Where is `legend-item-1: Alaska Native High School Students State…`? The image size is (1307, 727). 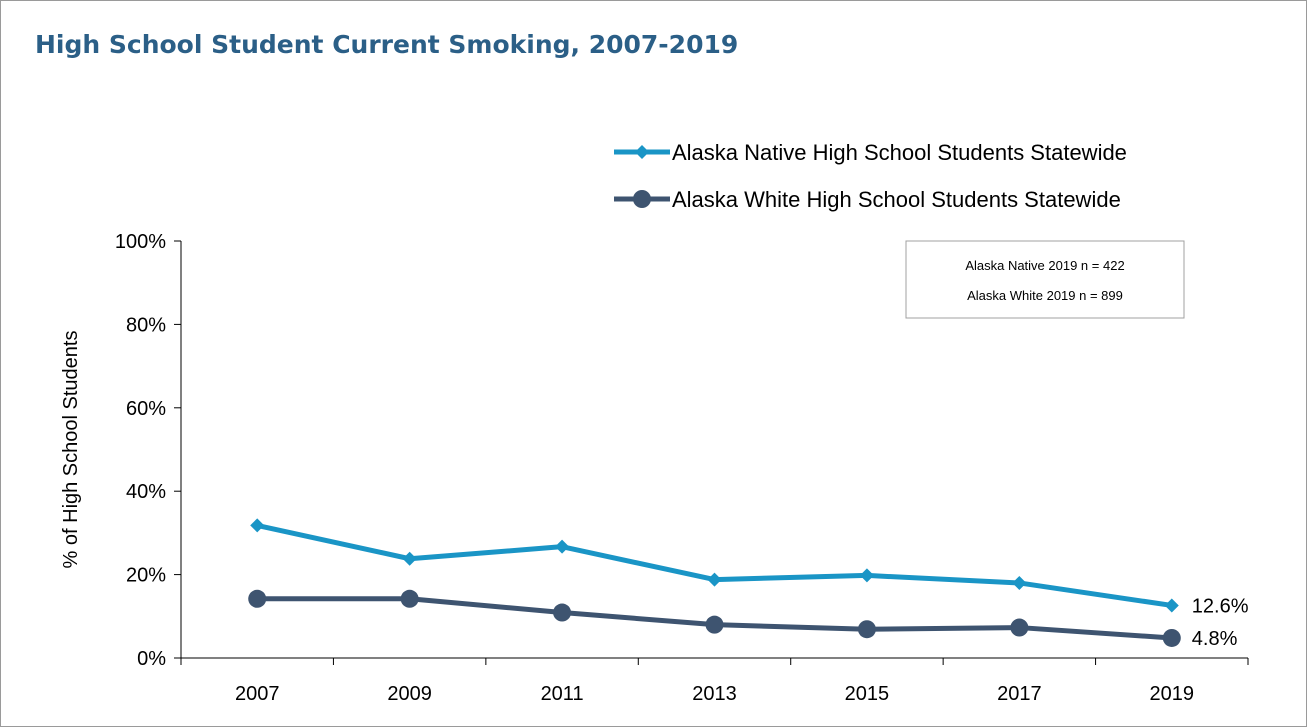 legend-item-1: Alaska Native High School Students State… is located at coordinates (870, 152).